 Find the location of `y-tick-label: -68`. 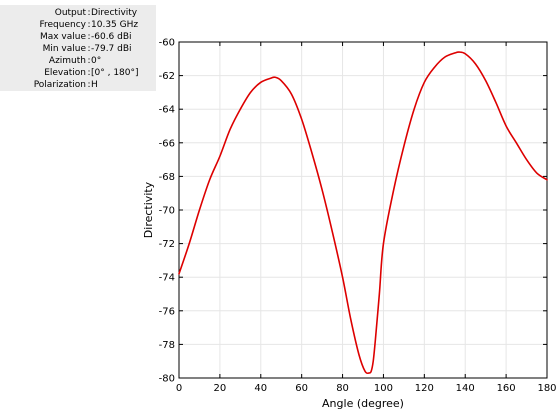

y-tick-label: -68 is located at coordinates (167, 177).